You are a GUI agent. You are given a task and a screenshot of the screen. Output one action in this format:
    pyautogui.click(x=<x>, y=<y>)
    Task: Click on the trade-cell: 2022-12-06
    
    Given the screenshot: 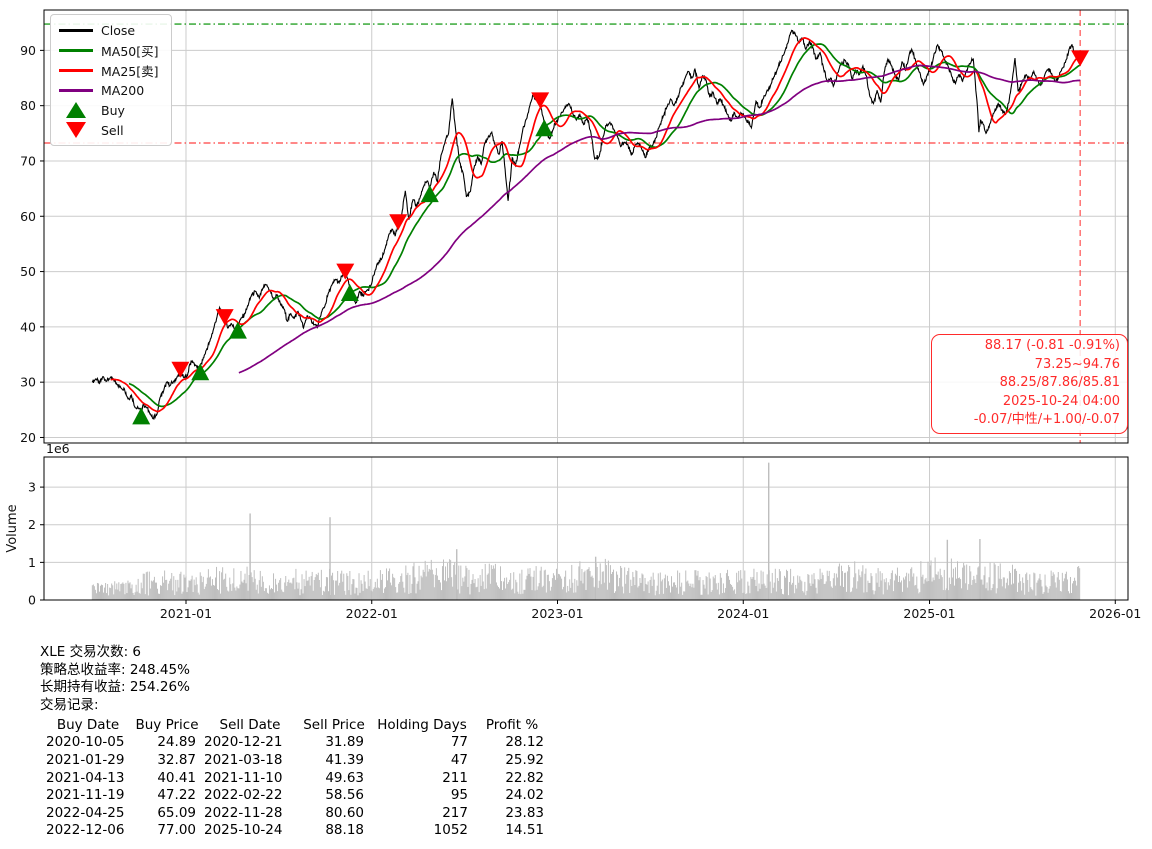 What is the action you would take?
    pyautogui.click(x=85, y=830)
    